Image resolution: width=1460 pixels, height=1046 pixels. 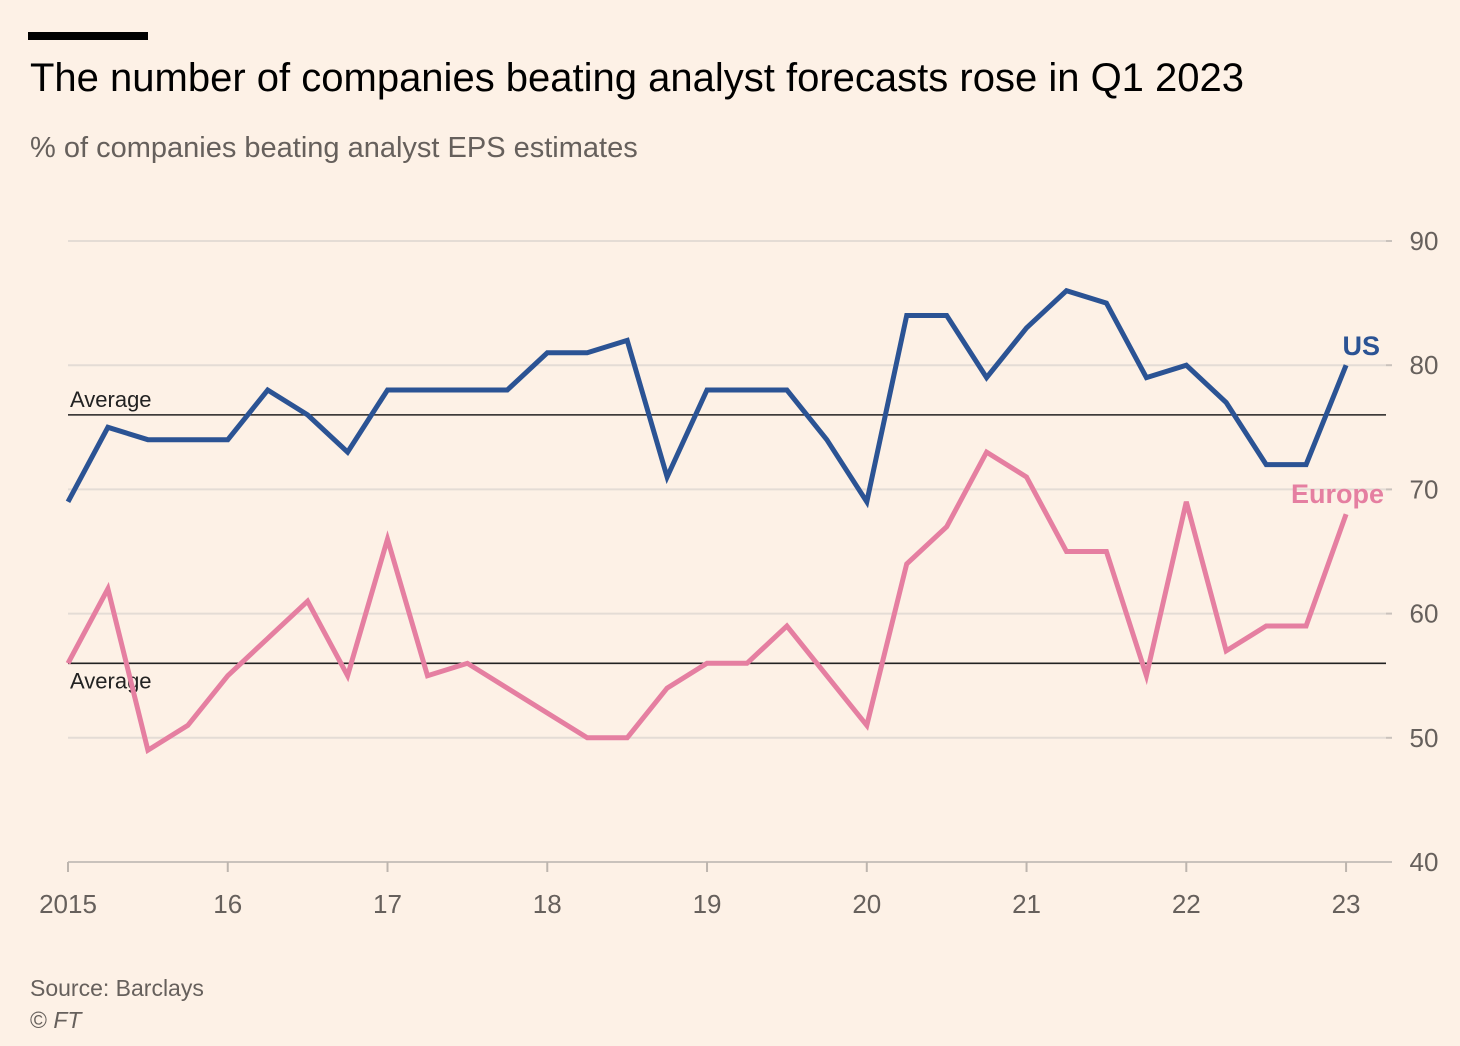 I want to click on y-tick-label-80: 80, so click(x=1424, y=365).